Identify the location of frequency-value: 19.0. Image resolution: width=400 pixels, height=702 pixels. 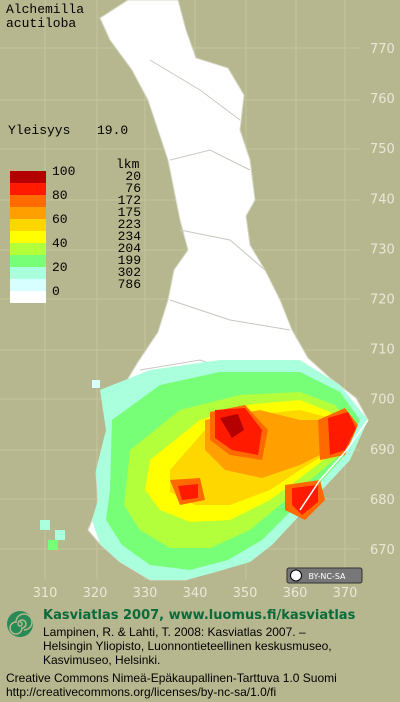
(112, 130).